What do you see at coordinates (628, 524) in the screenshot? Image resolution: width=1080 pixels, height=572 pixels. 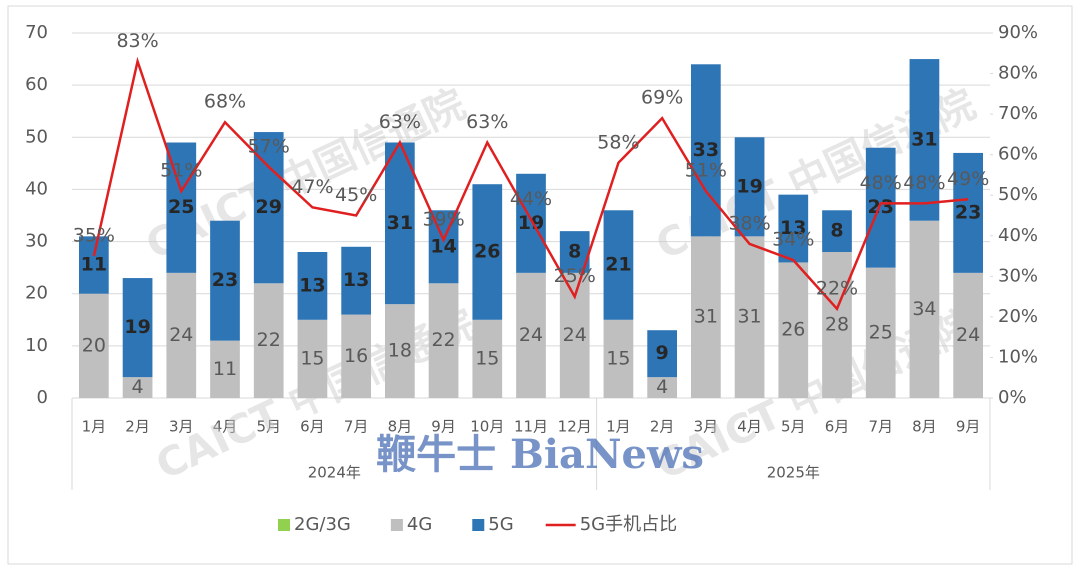 I see `legend-label: 5G手机占比` at bounding box center [628, 524].